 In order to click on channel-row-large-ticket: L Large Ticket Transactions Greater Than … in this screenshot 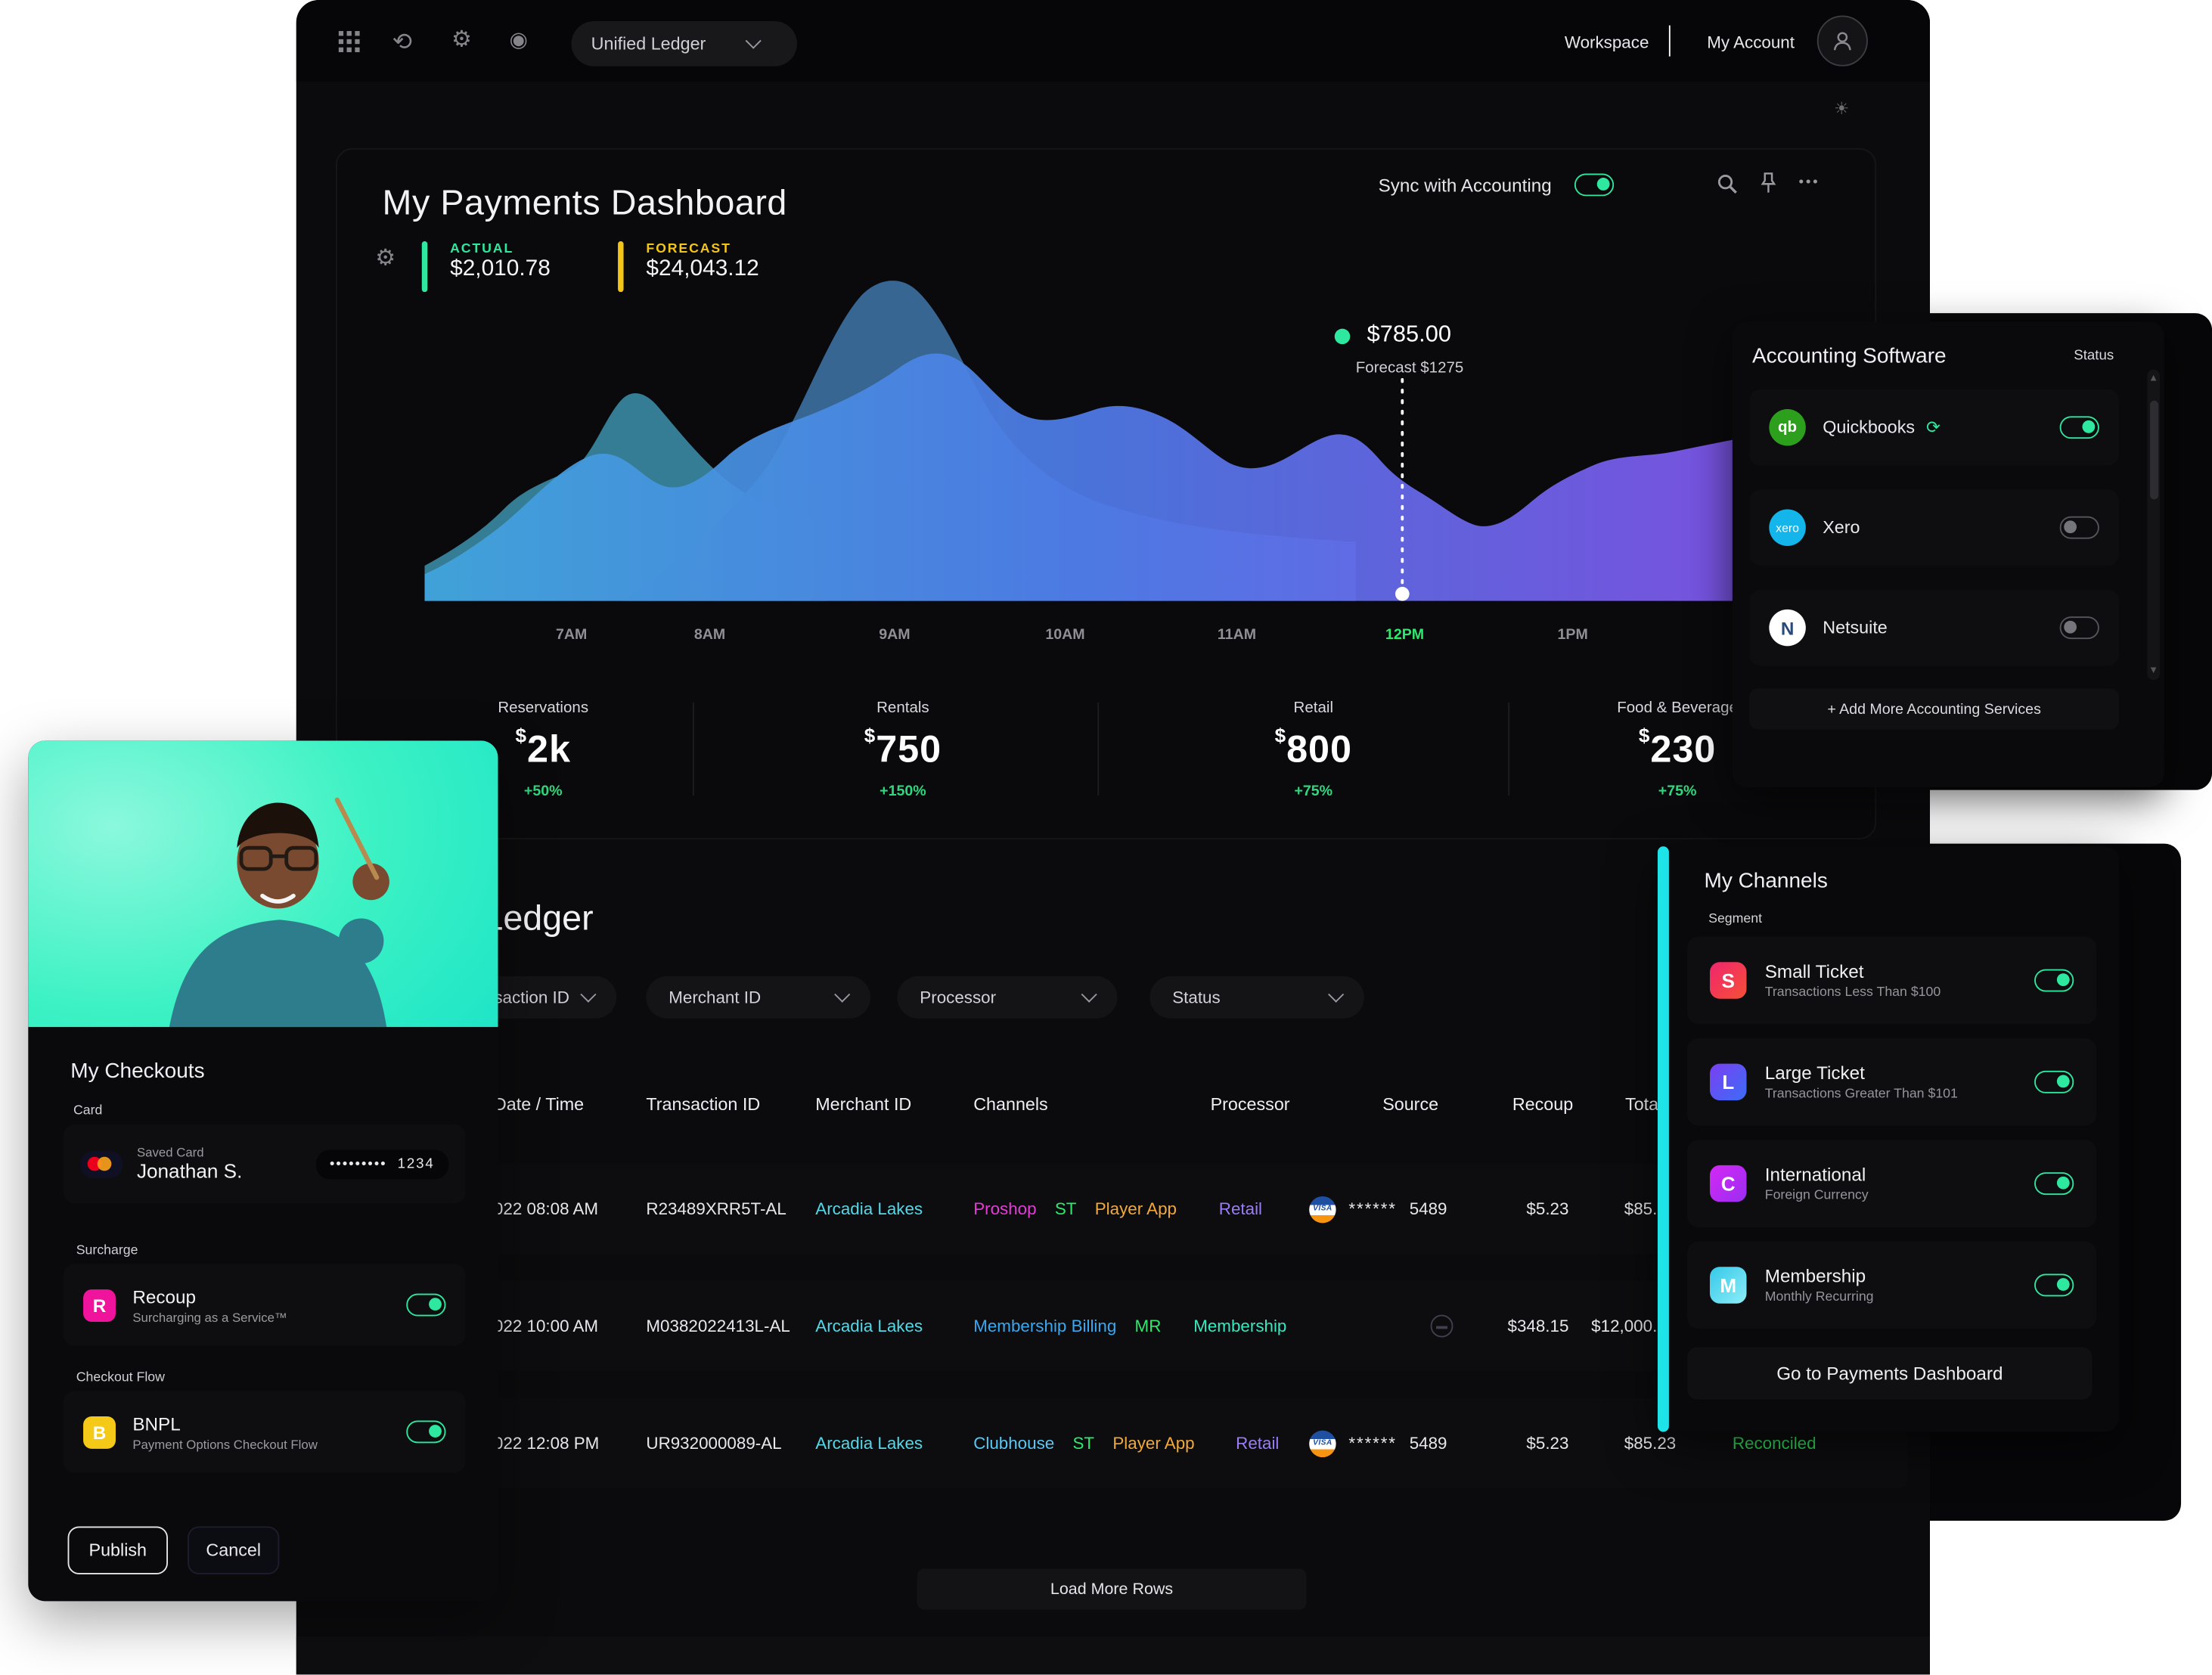, I will do `click(1892, 1082)`.